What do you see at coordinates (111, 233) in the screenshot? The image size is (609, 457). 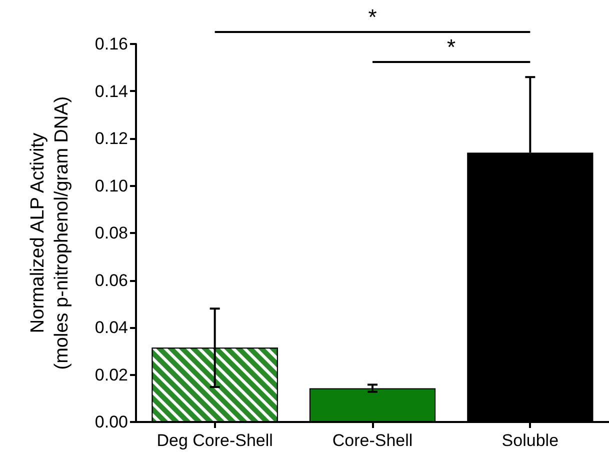 I see `y-tick-label: 0.08` at bounding box center [111, 233].